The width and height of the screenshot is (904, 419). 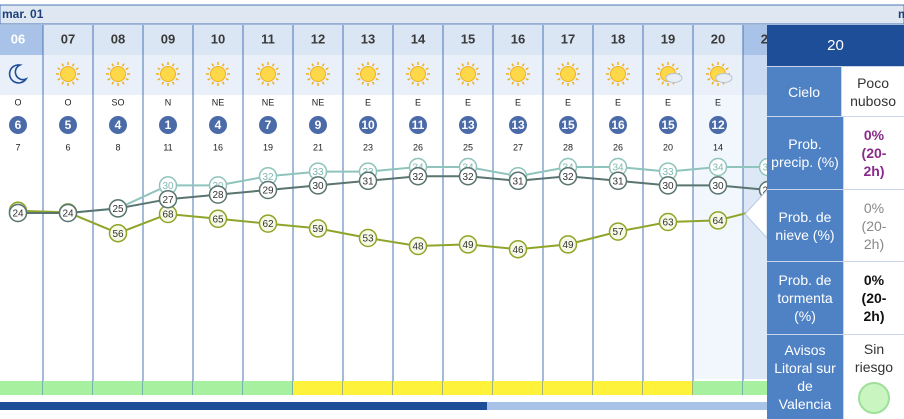 What do you see at coordinates (418, 247) in the screenshot?
I see `humidity-line-value: 48` at bounding box center [418, 247].